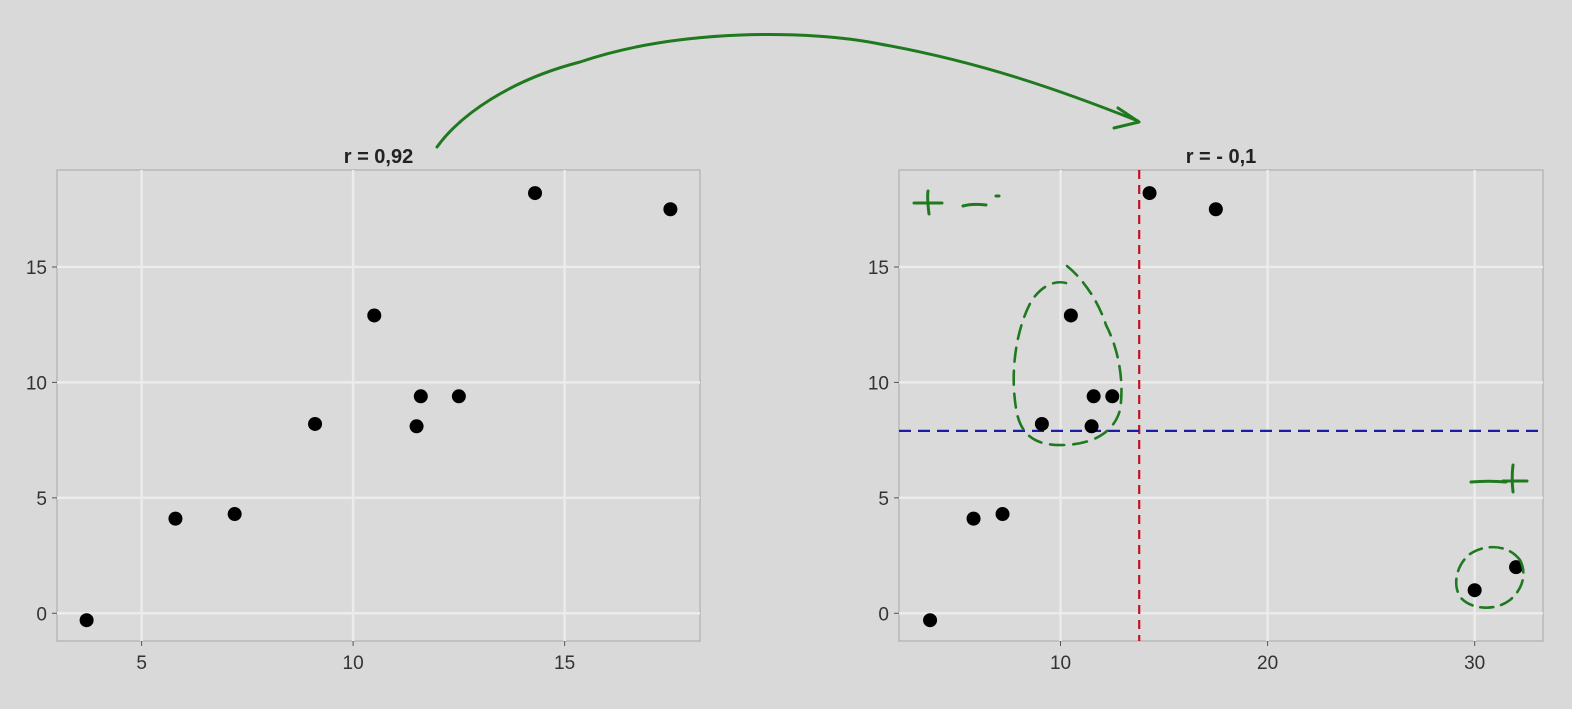 This screenshot has width=1572, height=709. I want to click on right-x-tick-label: 10, so click(1060, 663).